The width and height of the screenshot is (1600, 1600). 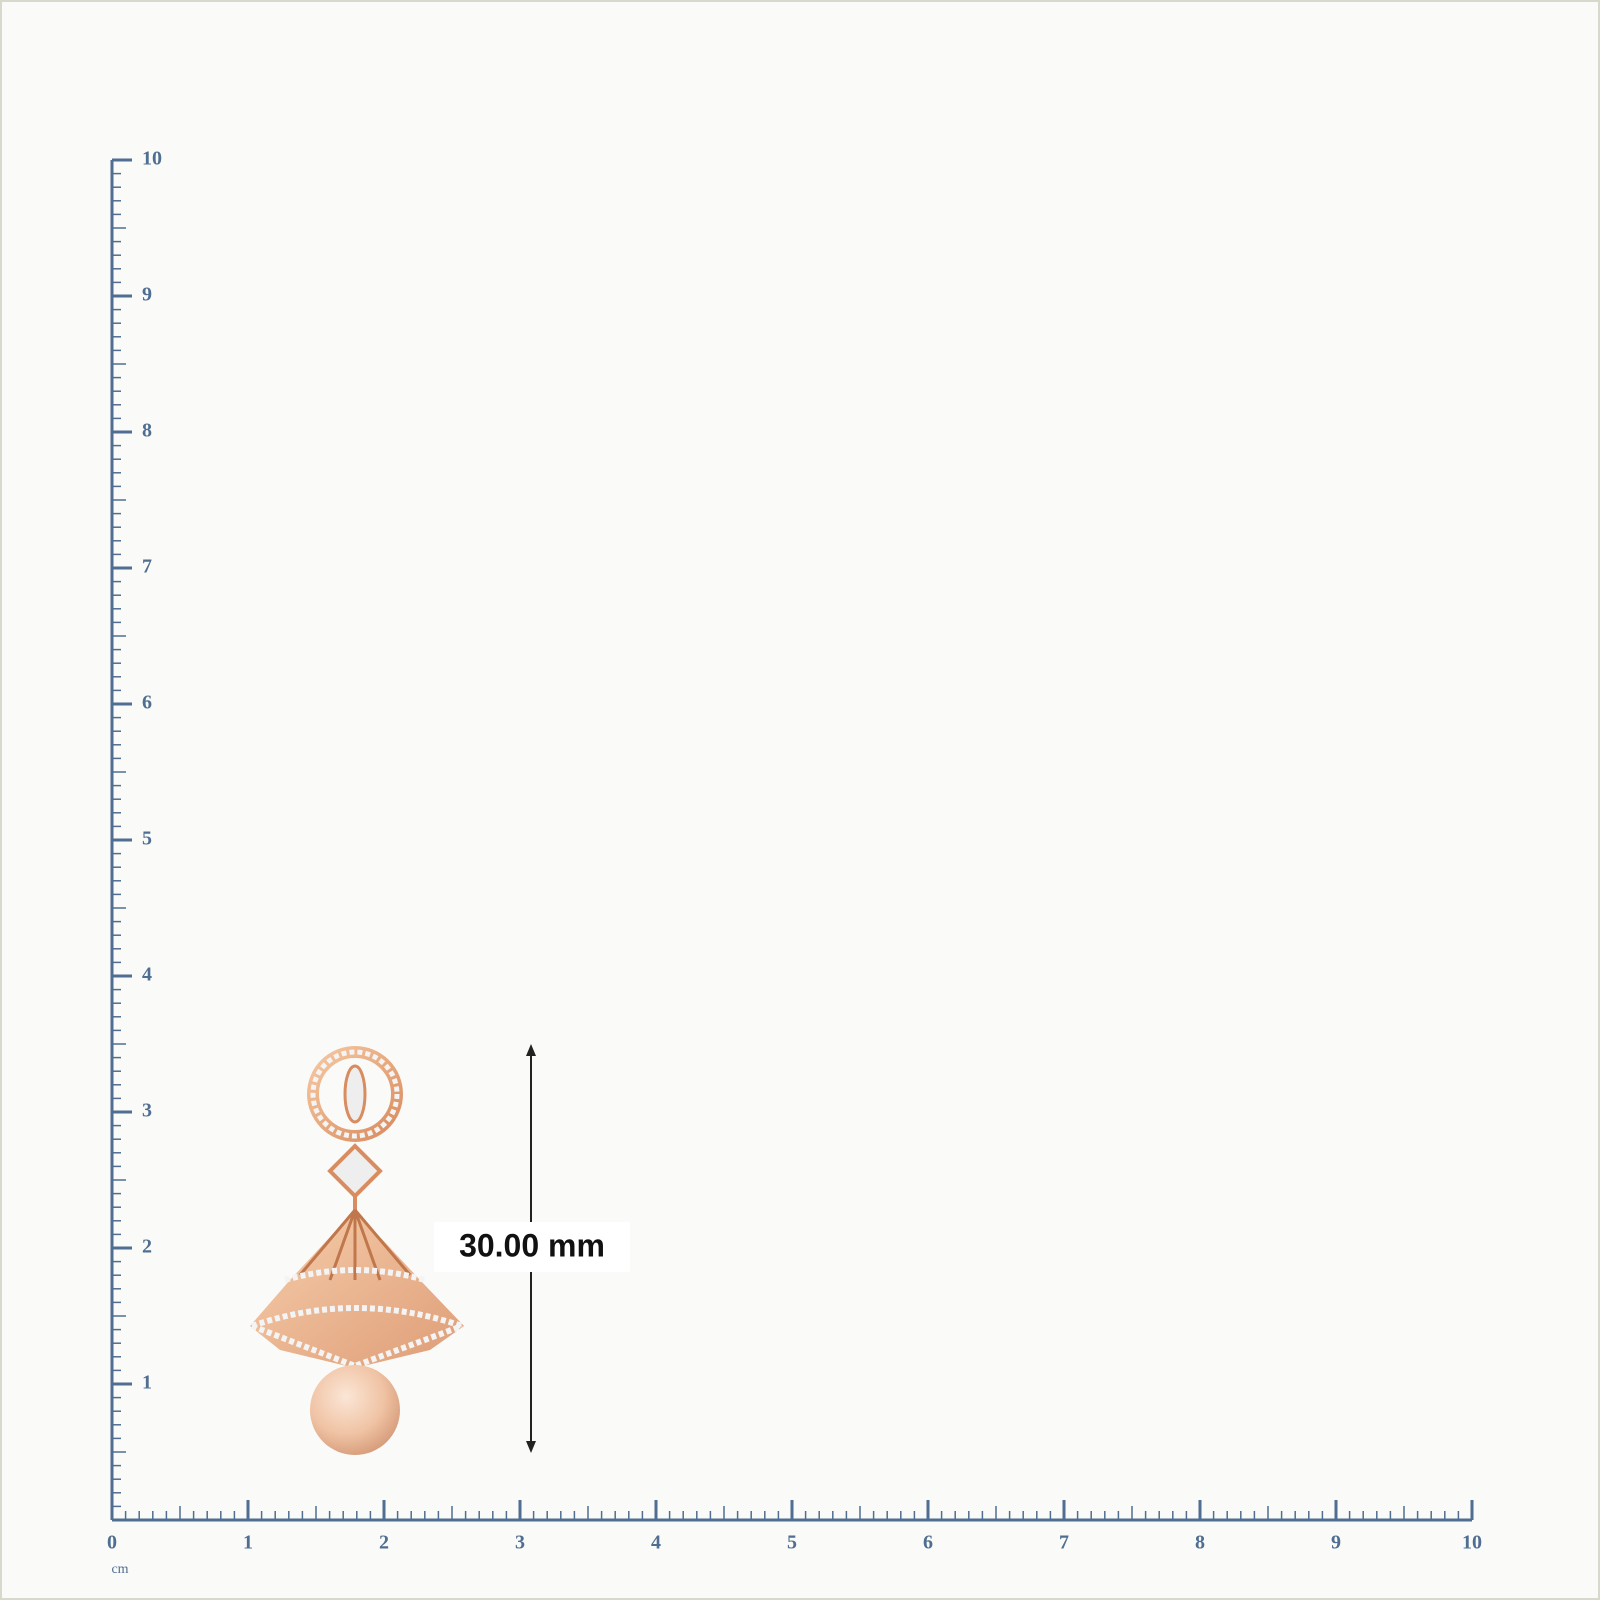 I want to click on x-label: 0, so click(x=112, y=1543).